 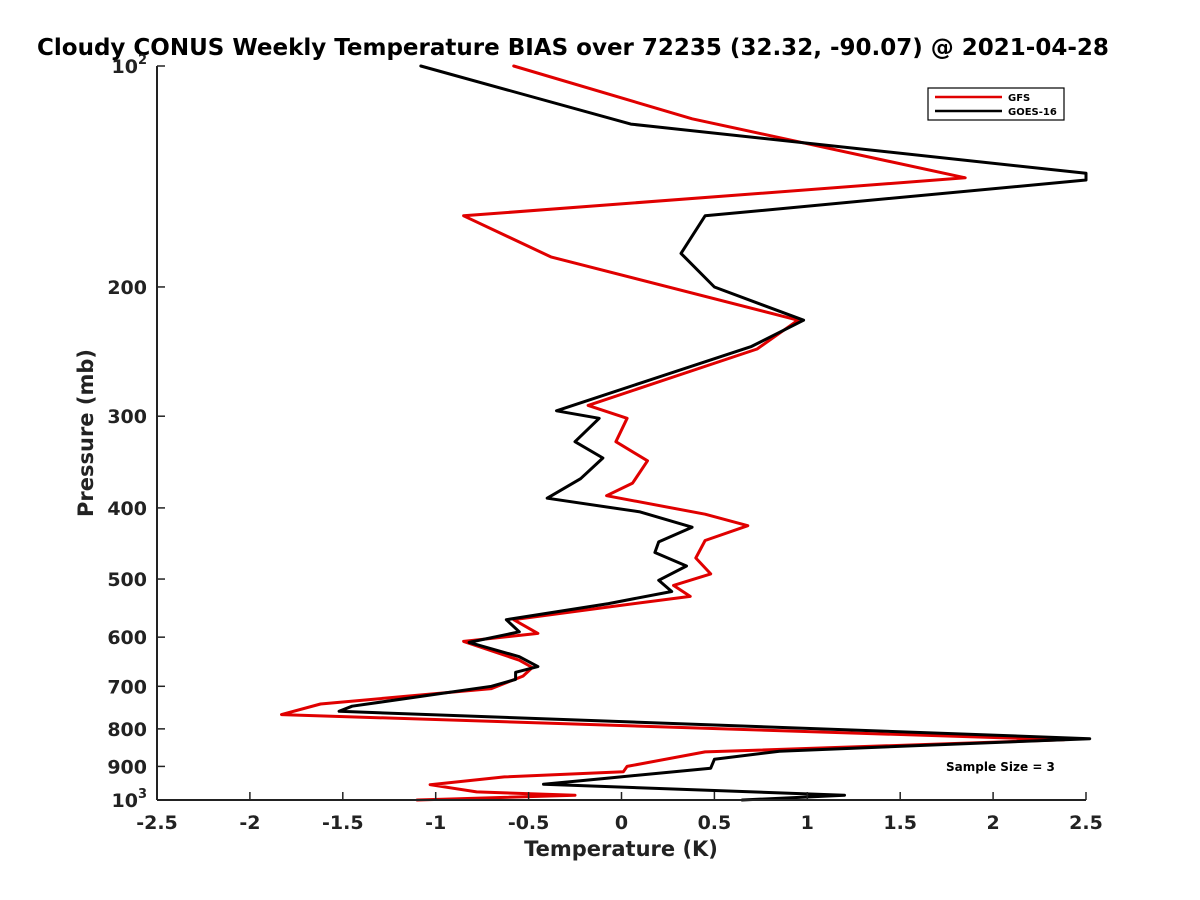 What do you see at coordinates (127, 730) in the screenshot?
I see `y-tick-label: 800` at bounding box center [127, 730].